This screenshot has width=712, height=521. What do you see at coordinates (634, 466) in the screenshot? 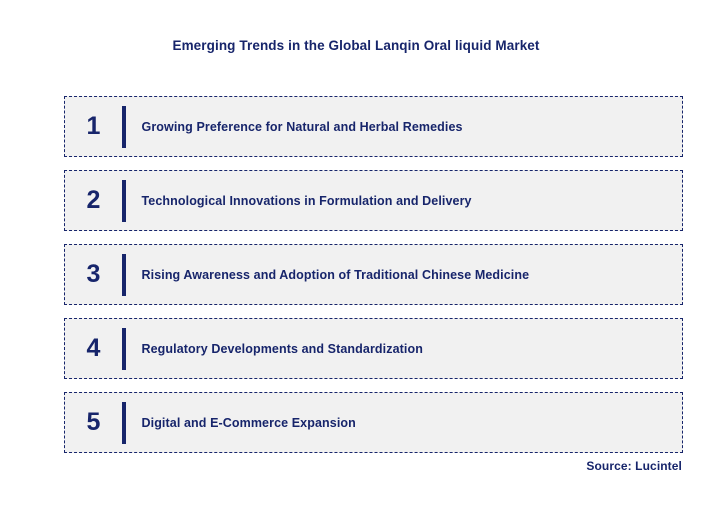
I see `source-attribution: Source: Lucintel` at bounding box center [634, 466].